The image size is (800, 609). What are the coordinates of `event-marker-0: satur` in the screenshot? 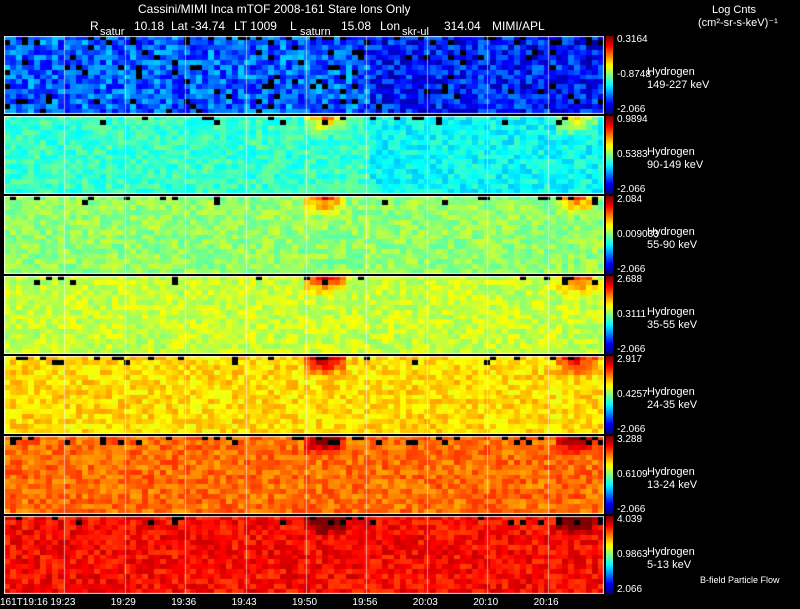 It's located at (112, 32).